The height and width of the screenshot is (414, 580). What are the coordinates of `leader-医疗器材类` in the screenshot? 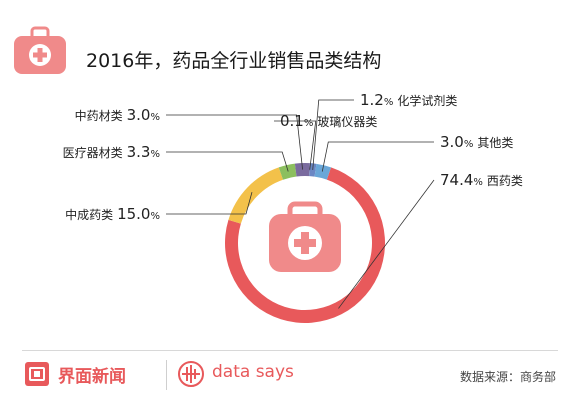 It's located at (227, 161).